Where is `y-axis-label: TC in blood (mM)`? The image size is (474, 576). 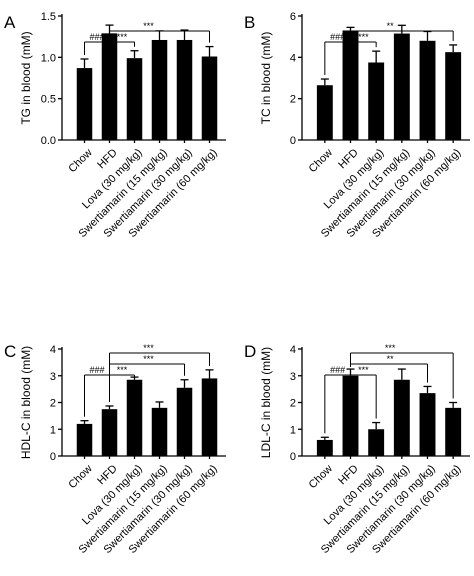 y-axis-label: TC in blood (mM) is located at coordinates (266, 78).